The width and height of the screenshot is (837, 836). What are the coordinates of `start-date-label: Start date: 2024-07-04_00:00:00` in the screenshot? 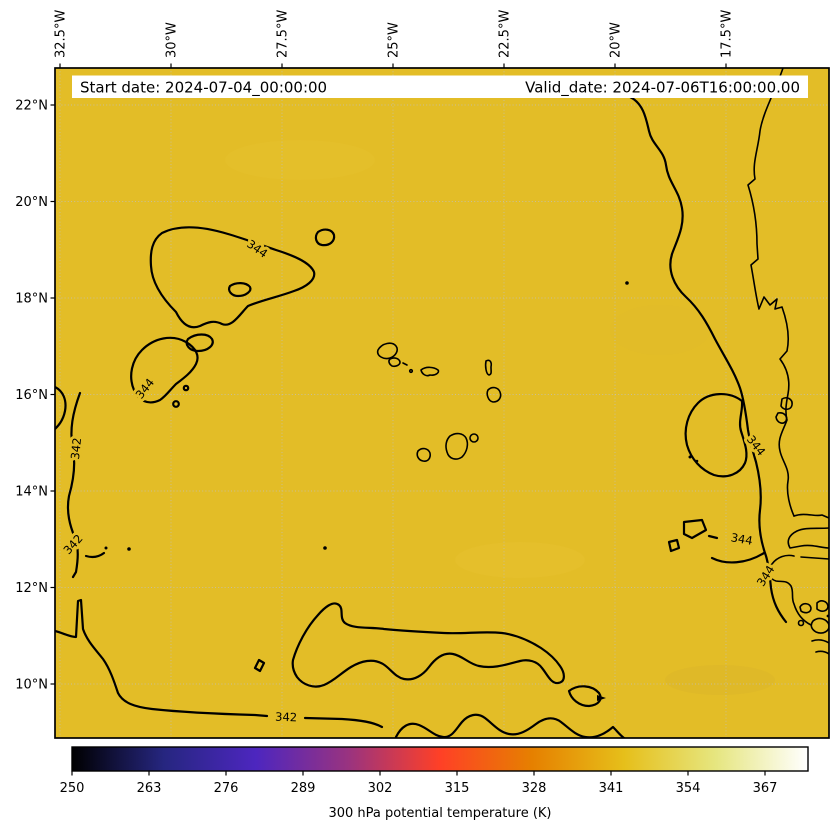 It's located at (203, 88).